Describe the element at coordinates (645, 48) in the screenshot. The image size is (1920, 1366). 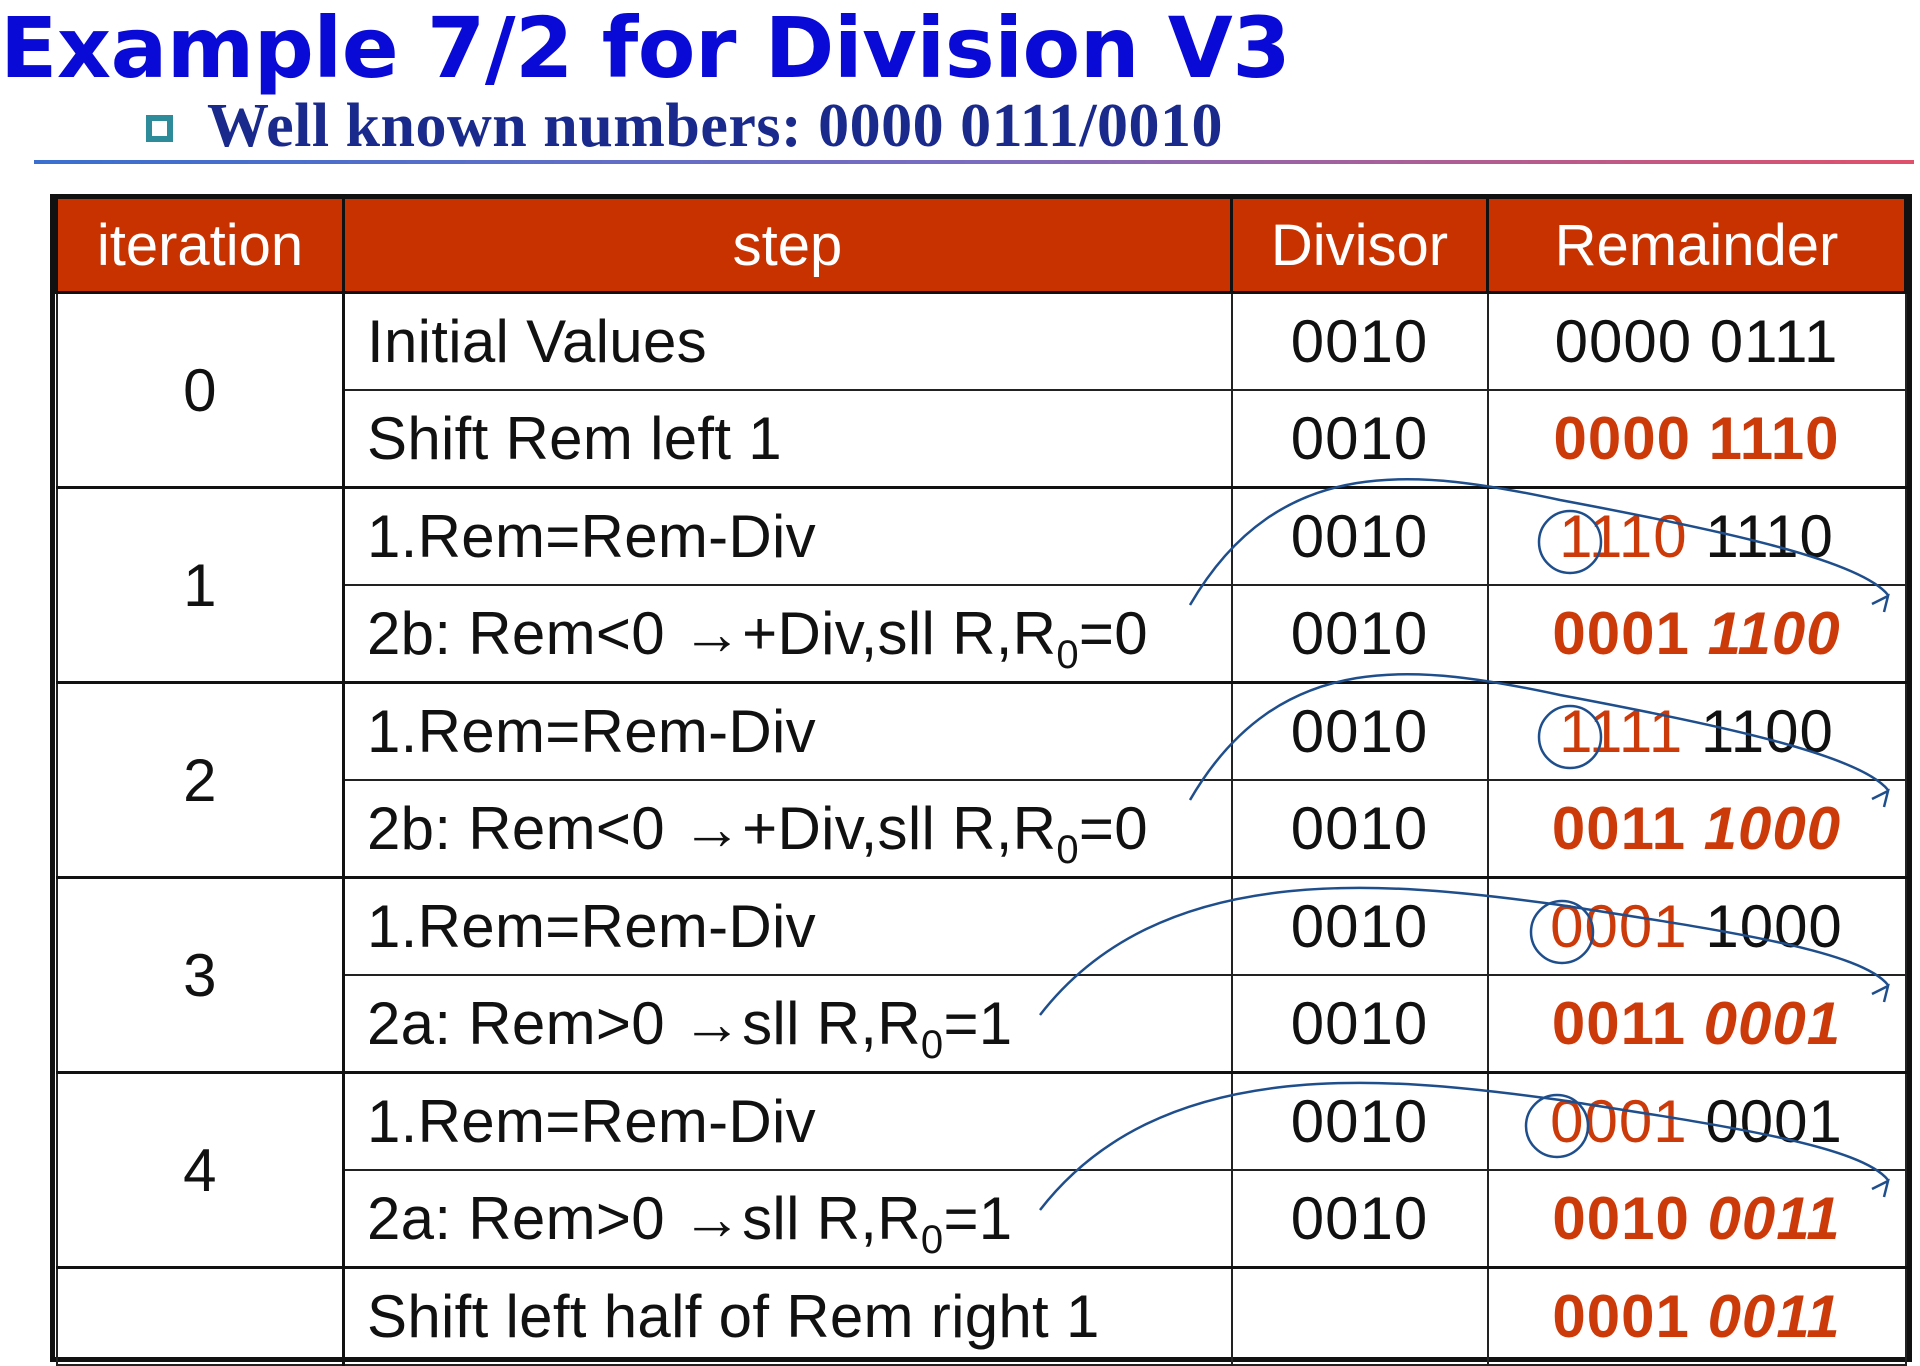
I see `slide-title: Example 7/2 for Division V3` at that location.